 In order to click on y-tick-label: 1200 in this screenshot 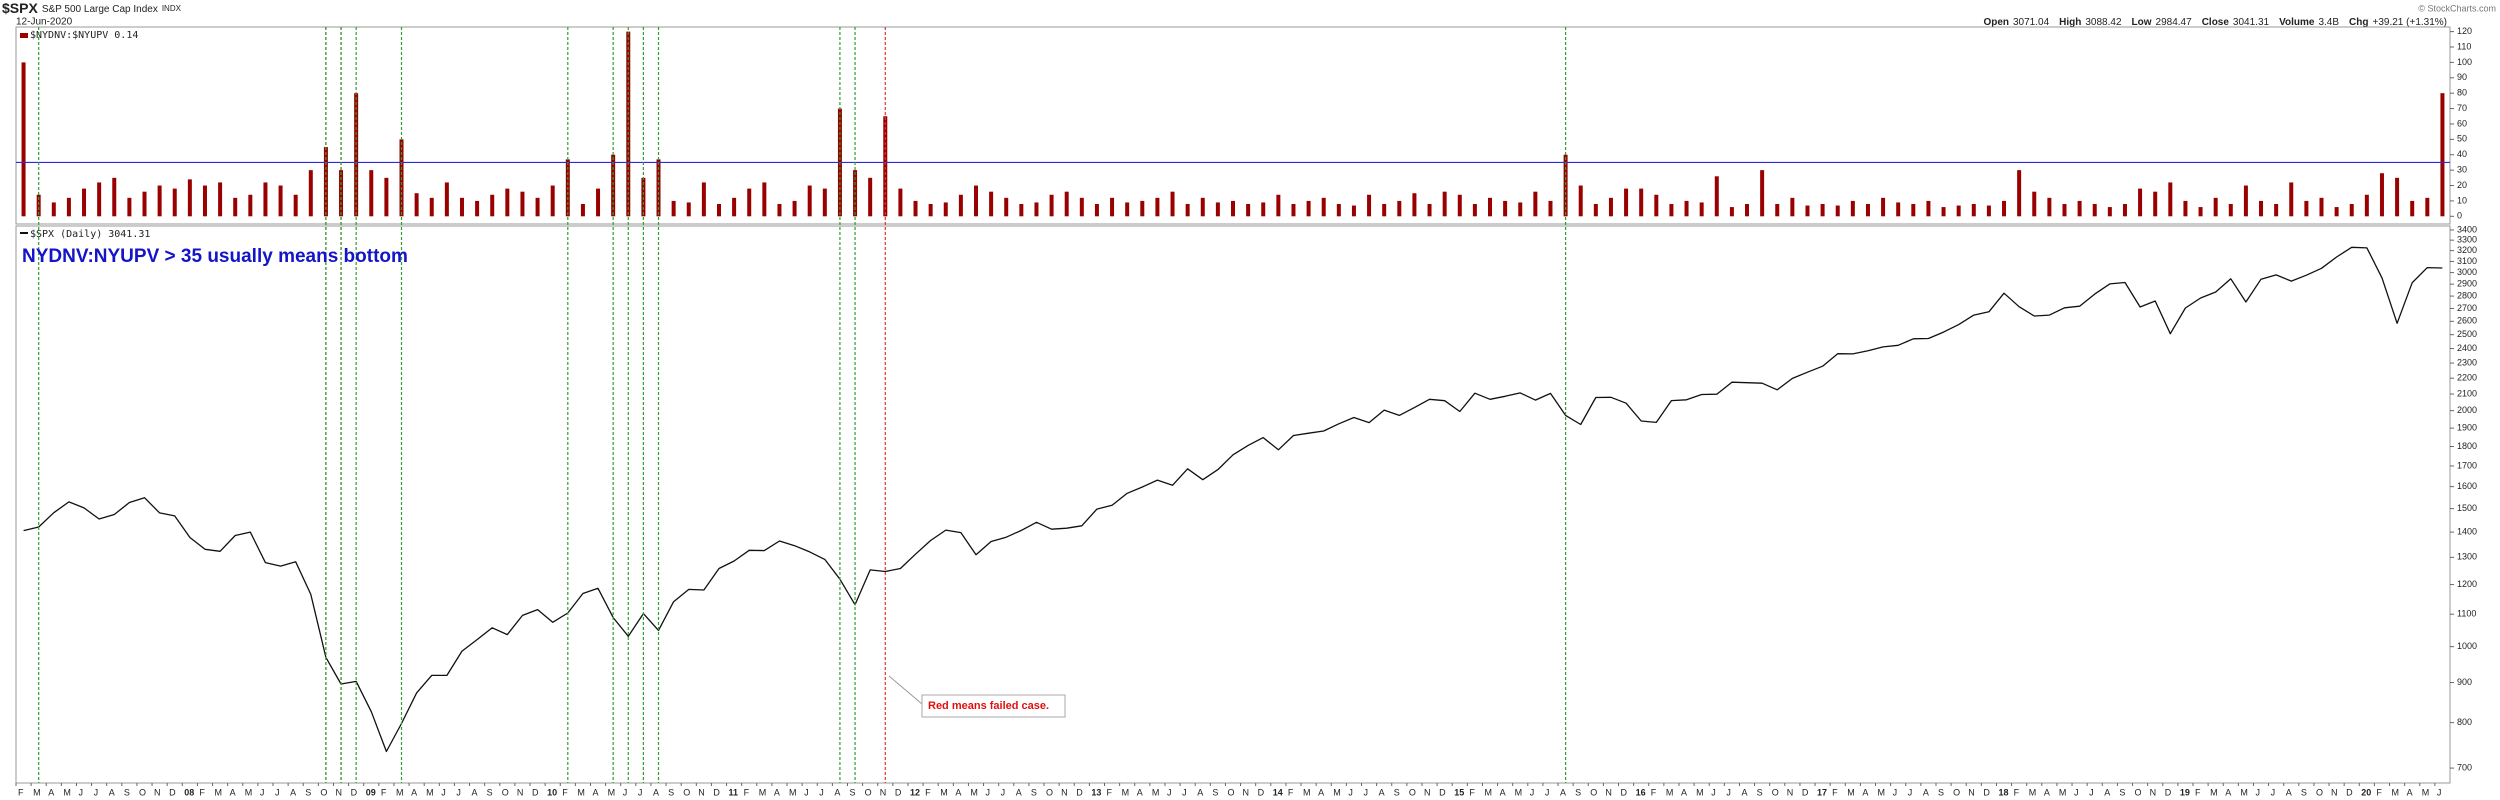, I will do `click(2467, 584)`.